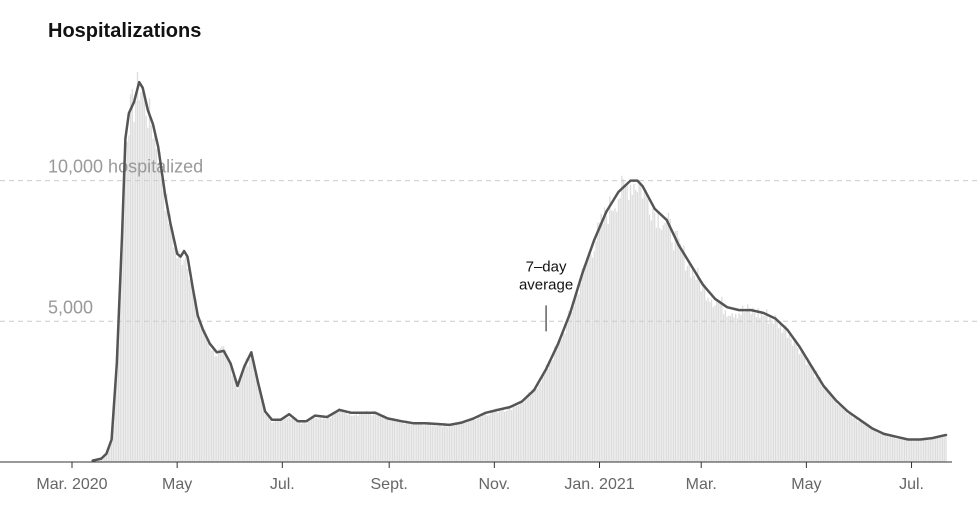 This screenshot has width=978, height=506. Describe the element at coordinates (125, 31) in the screenshot. I see `chart-title: Hospitalizations` at that location.